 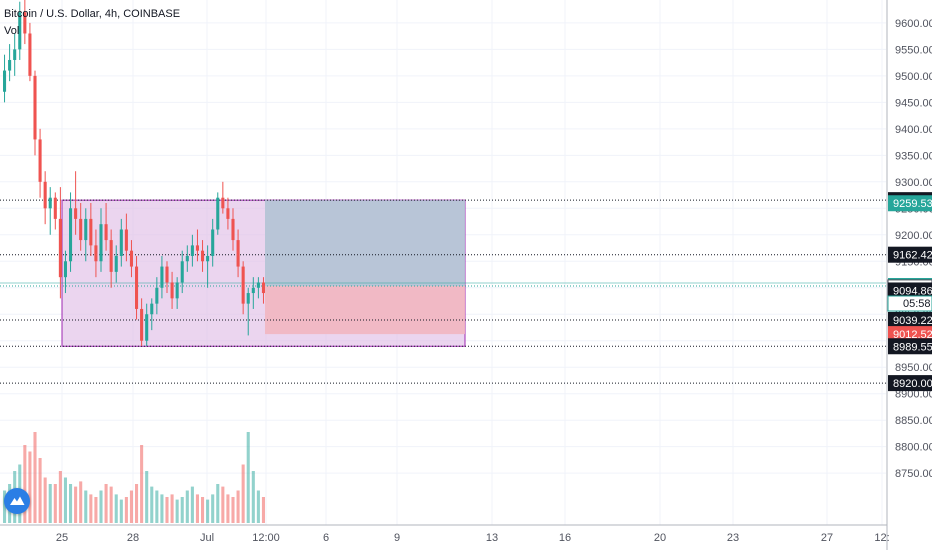 I want to click on symbol-legend: Bitcoin / U.S. Dollar, 4h, COINBASE, so click(x=92, y=14).